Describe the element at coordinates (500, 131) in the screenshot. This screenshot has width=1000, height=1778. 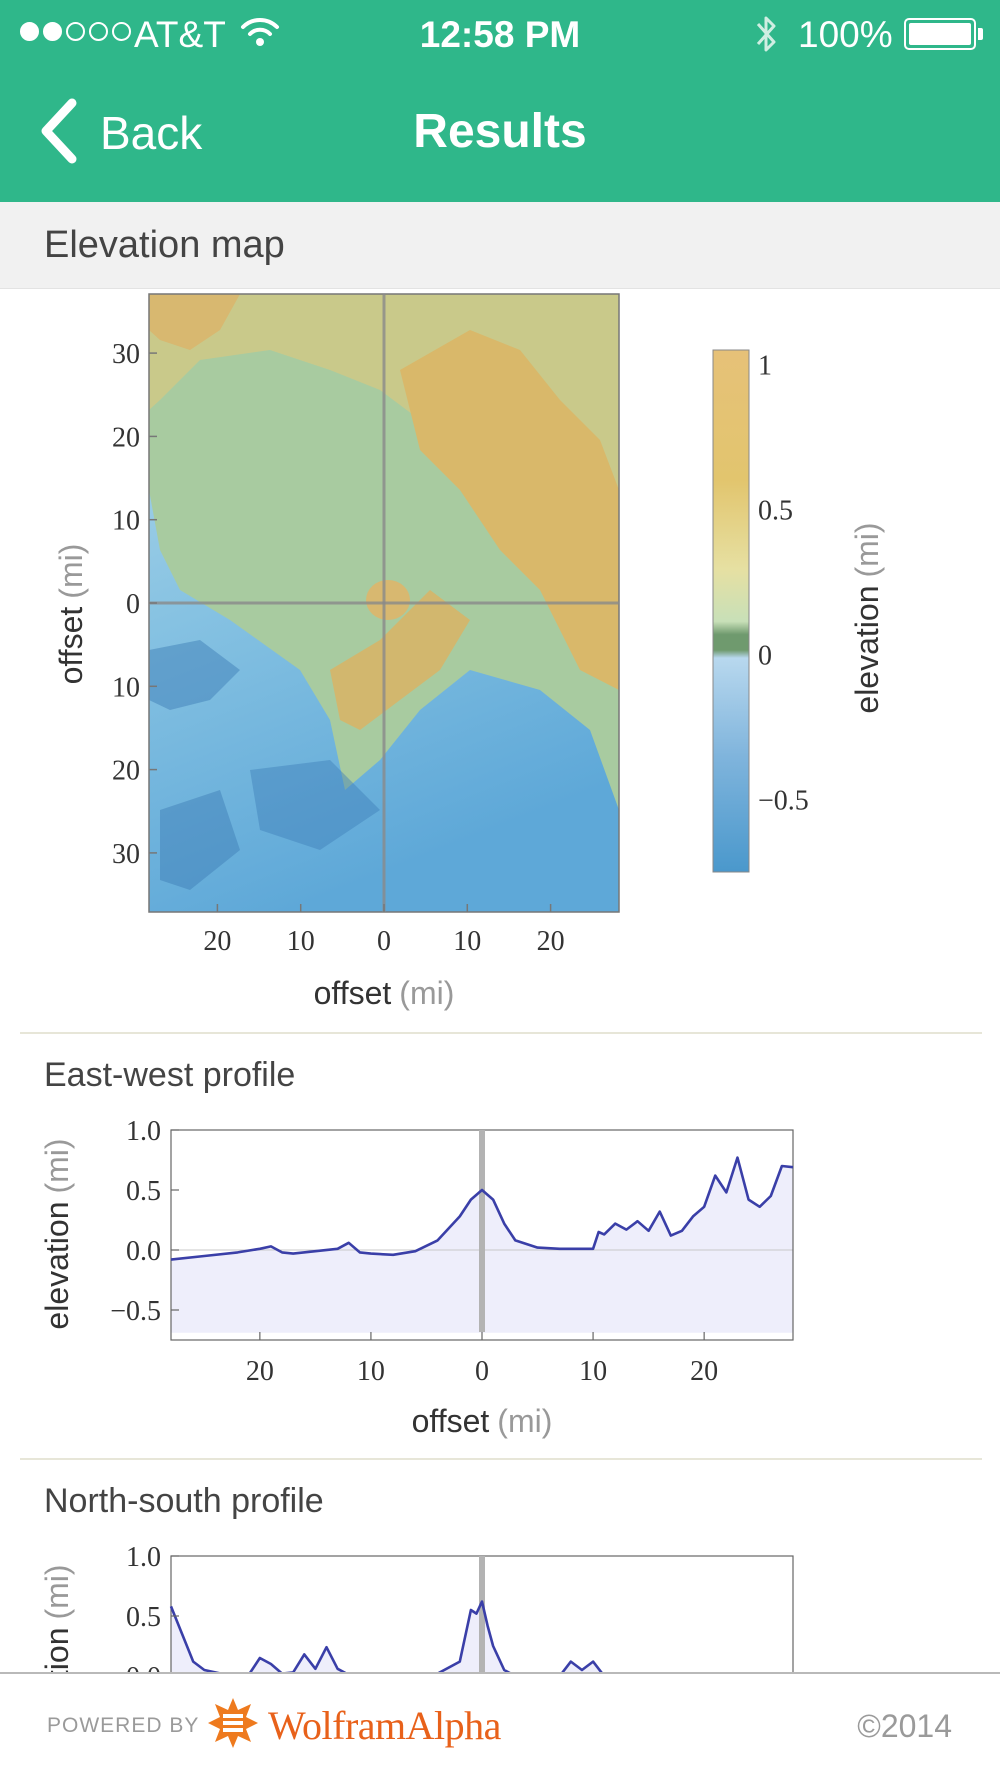
I see `page-title: Results` at that location.